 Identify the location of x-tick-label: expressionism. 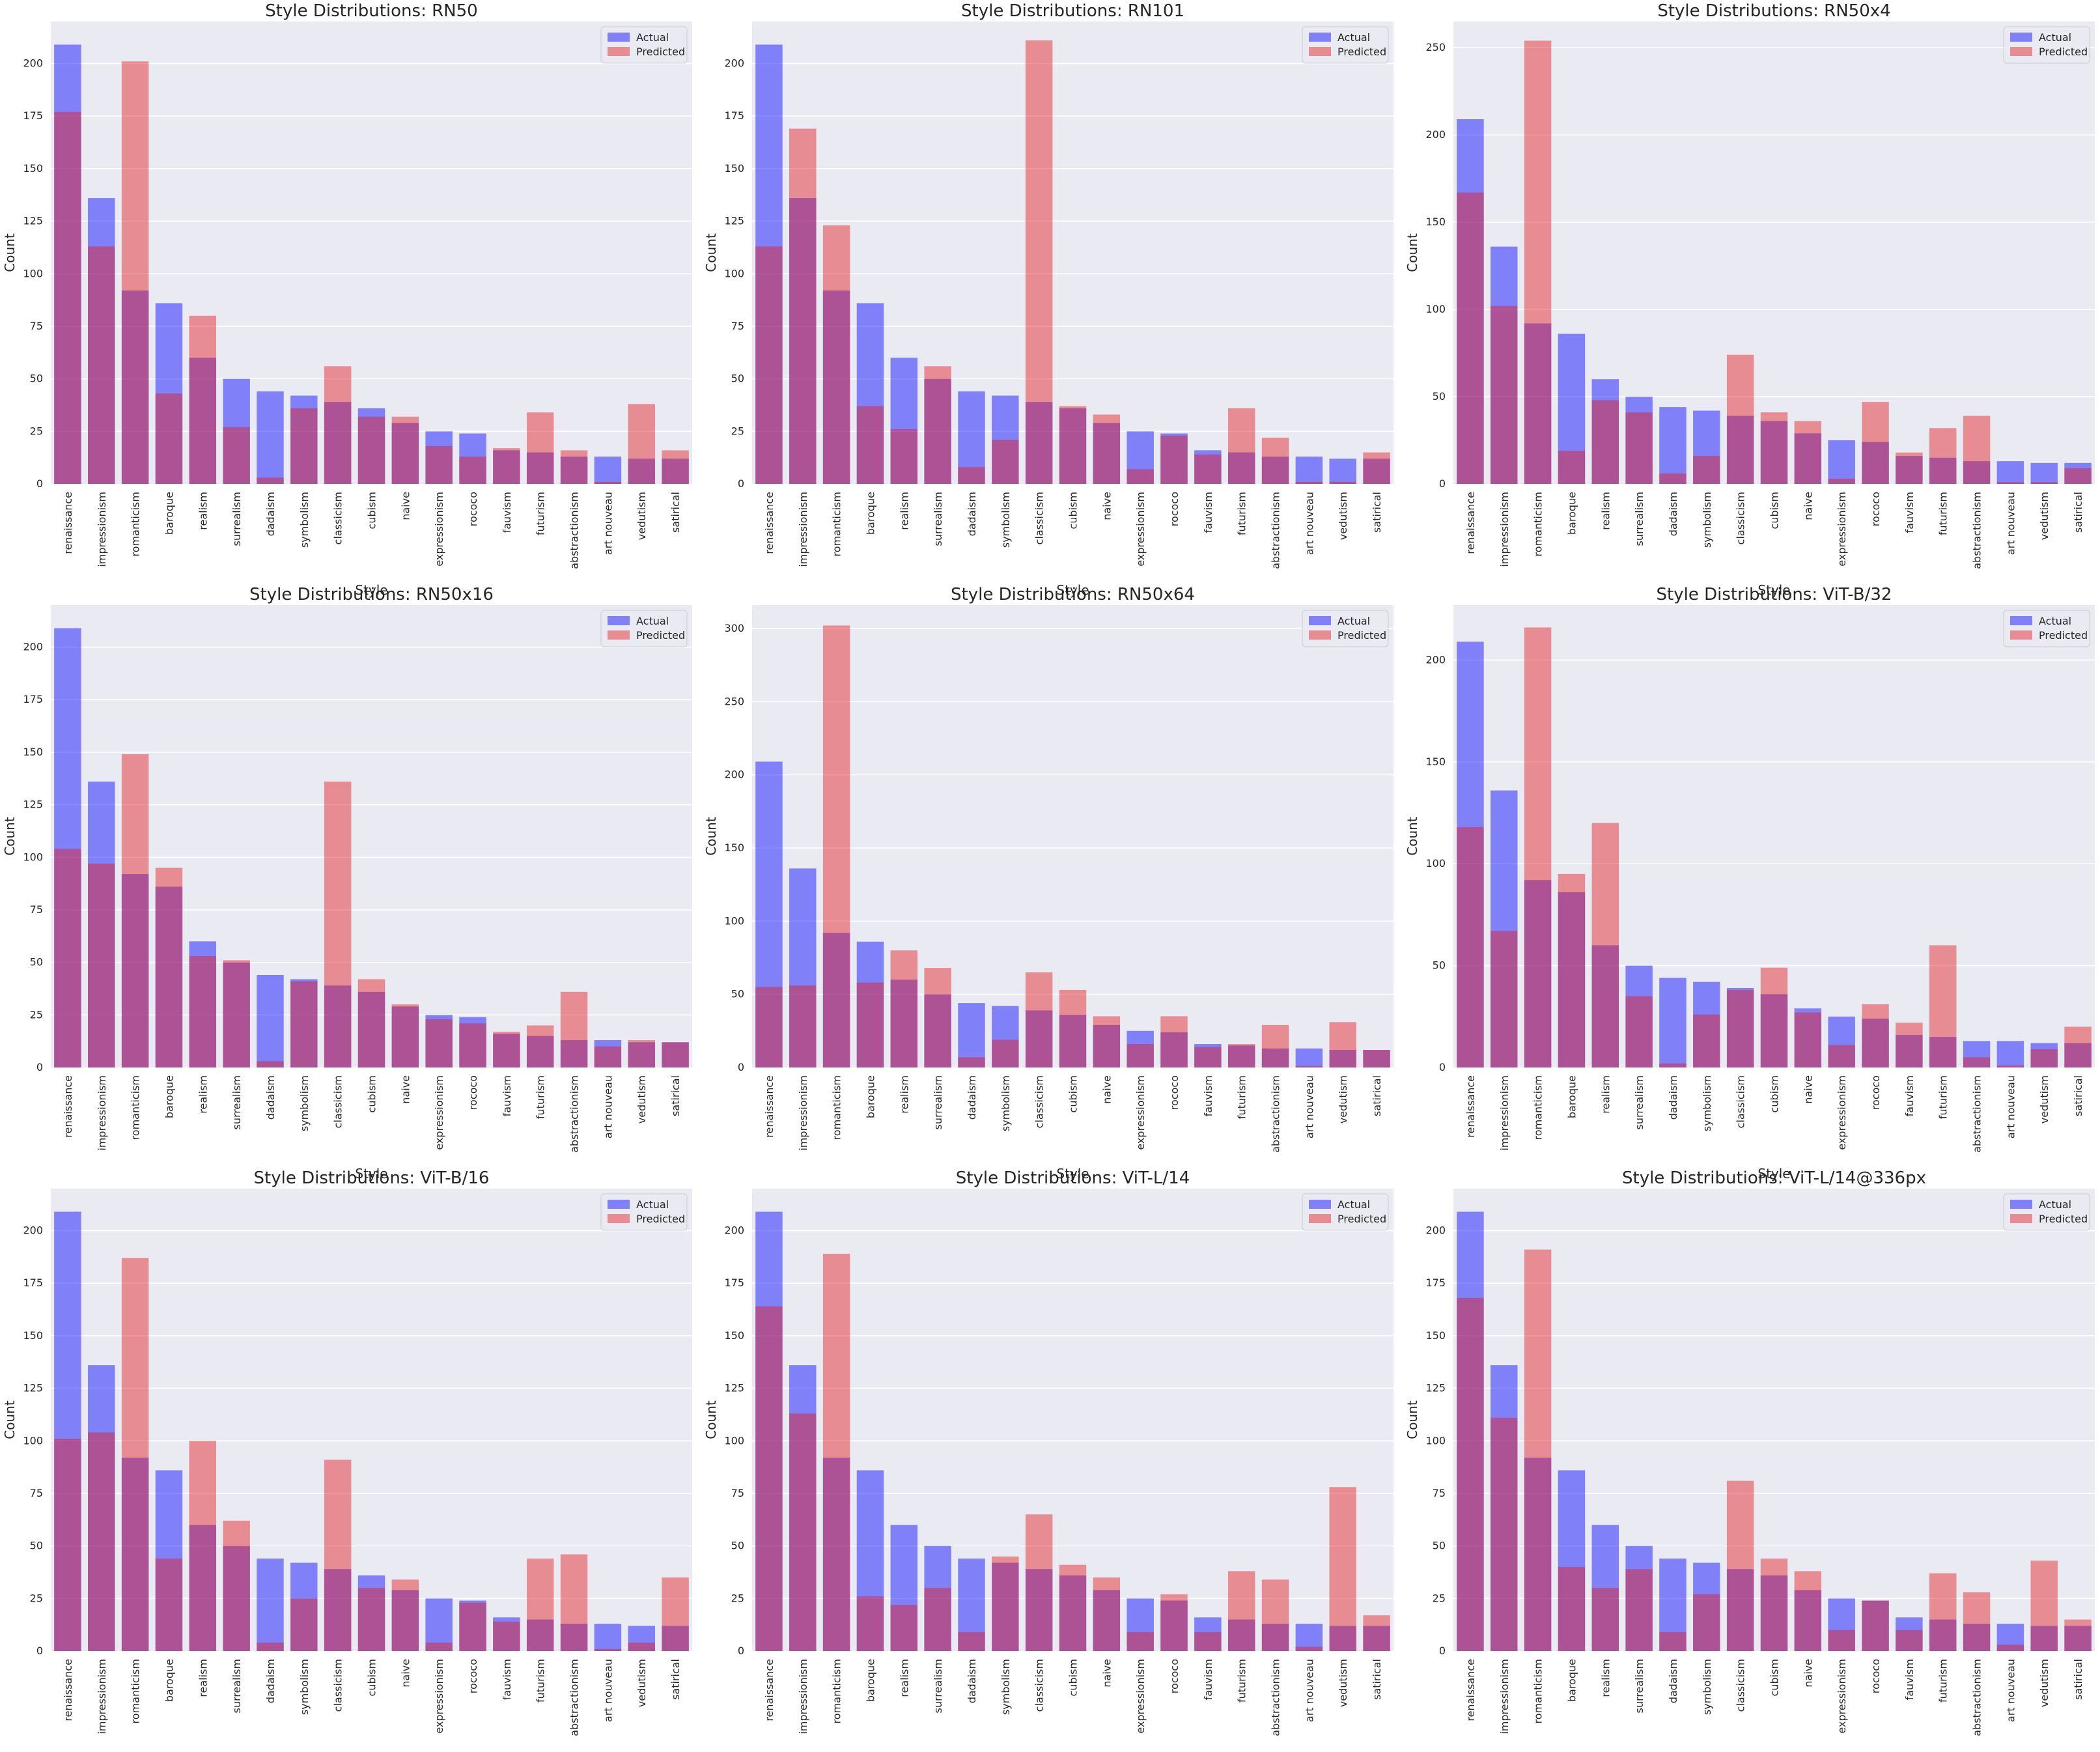
(1842, 529).